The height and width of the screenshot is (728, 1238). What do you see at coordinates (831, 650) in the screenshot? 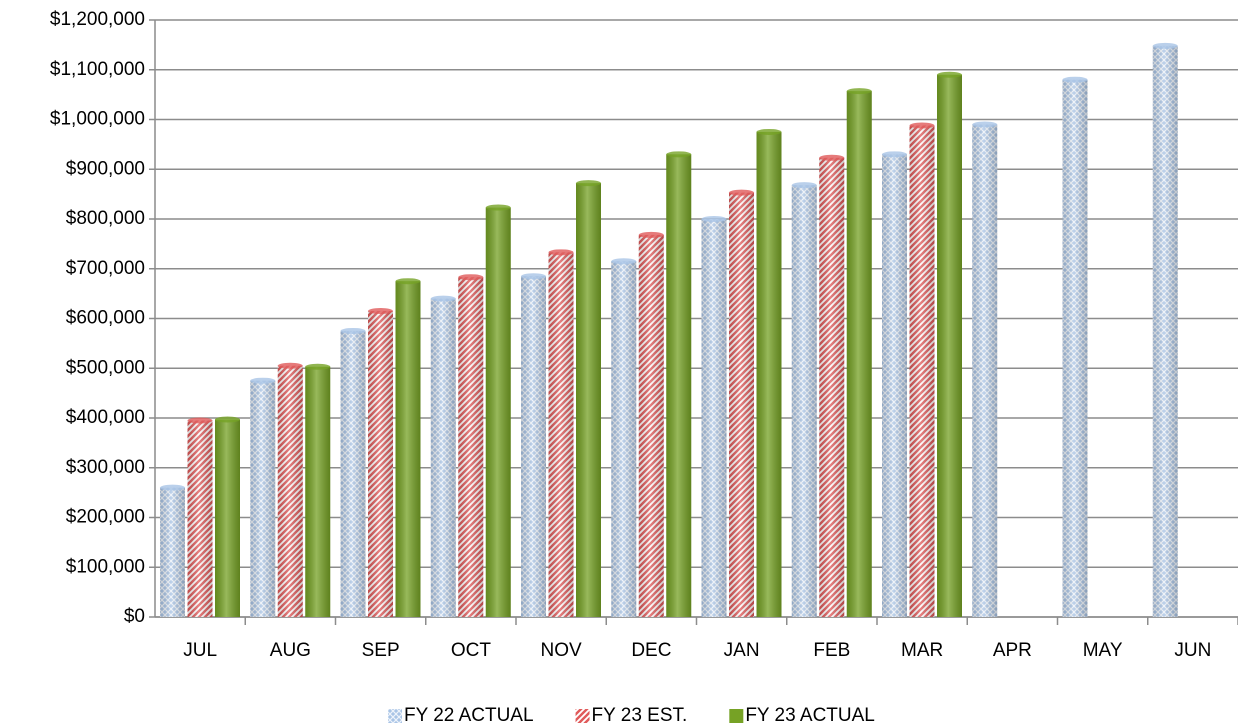
I see `x-tick-label: FEB` at bounding box center [831, 650].